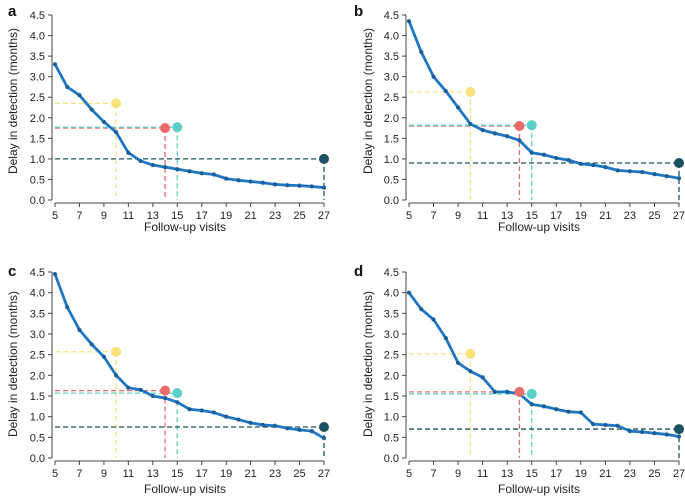 The height and width of the screenshot is (498, 685). What do you see at coordinates (55, 216) in the screenshot?
I see `panel-a-xtick-label: 5` at bounding box center [55, 216].